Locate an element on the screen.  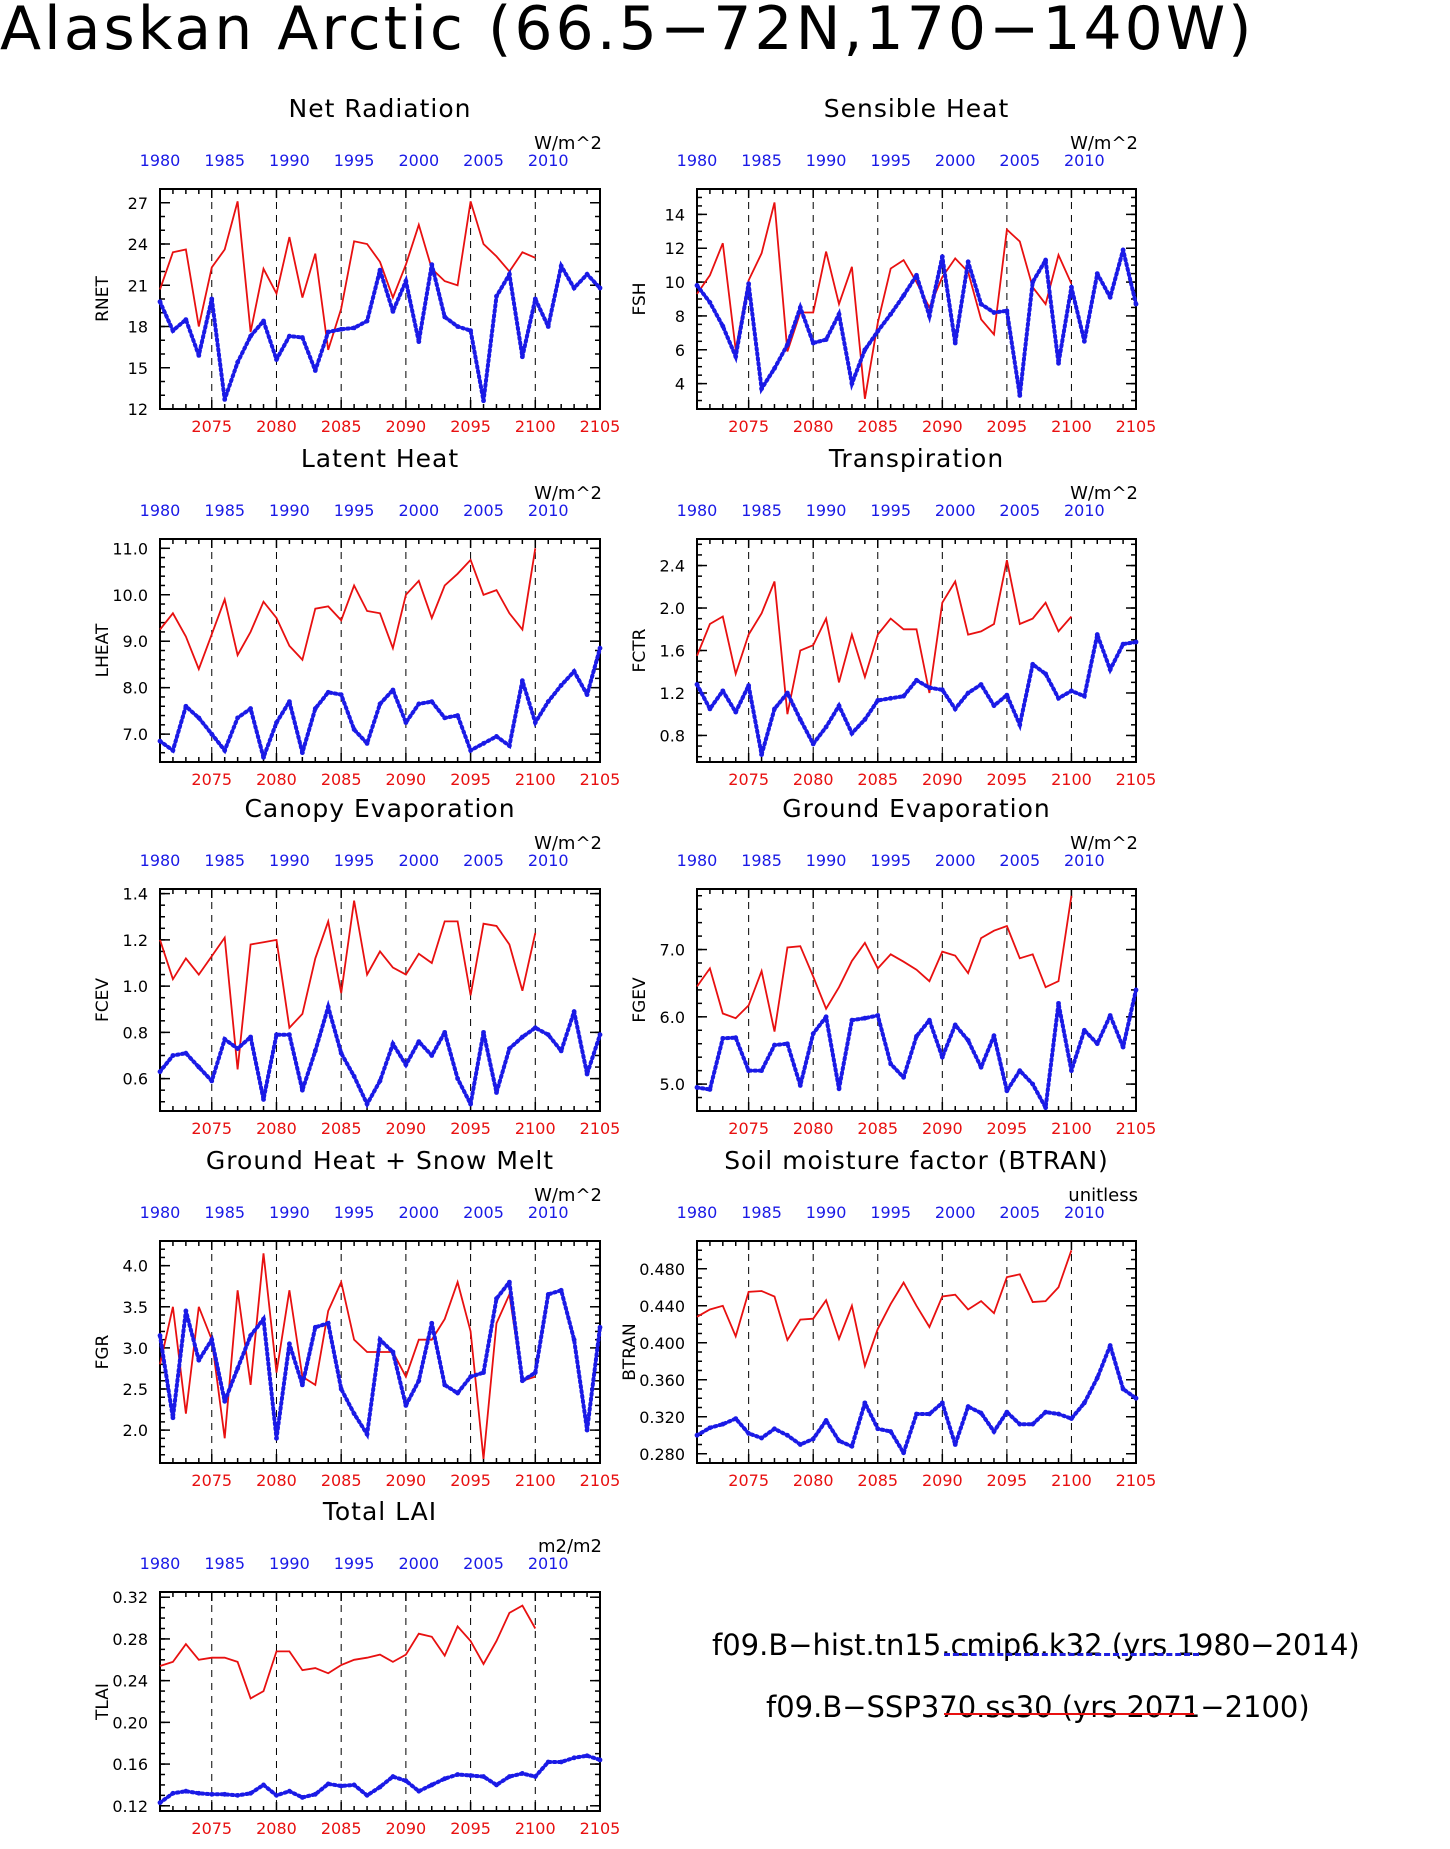
y-tick-label: 0.480 is located at coordinates (662, 1269).